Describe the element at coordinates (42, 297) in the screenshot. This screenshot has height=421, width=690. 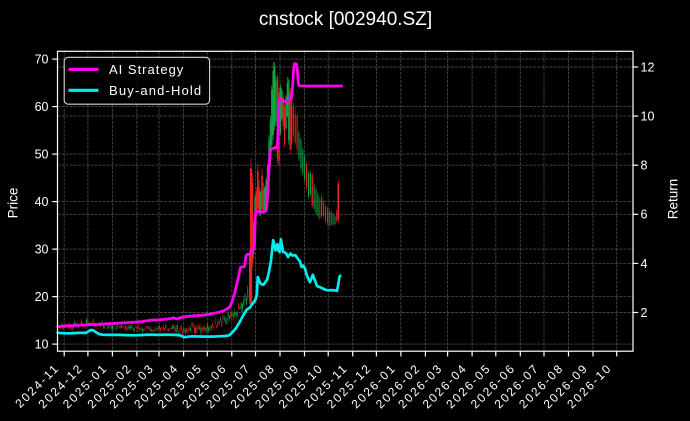
I see `svg-text: 20` at that location.